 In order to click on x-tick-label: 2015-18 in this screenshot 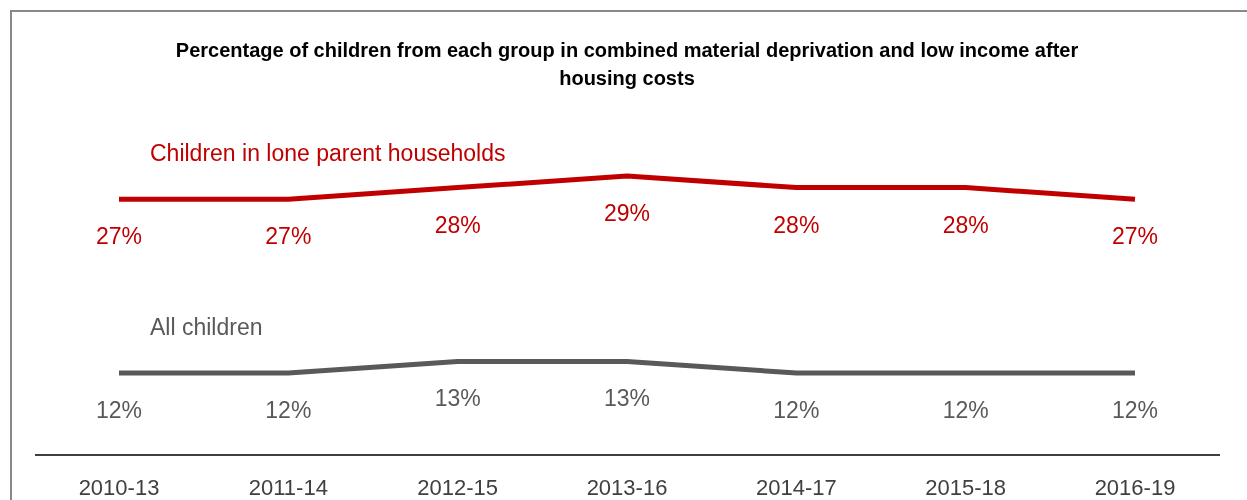, I will do `click(966, 487)`.